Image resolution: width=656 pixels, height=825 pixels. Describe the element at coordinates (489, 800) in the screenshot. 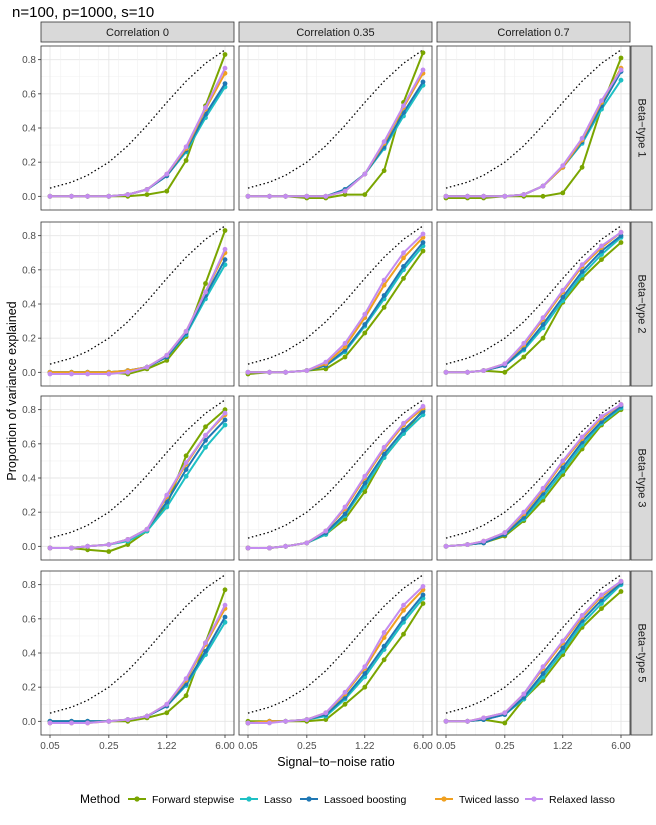

I see `legend-label: Twiced lasso` at that location.